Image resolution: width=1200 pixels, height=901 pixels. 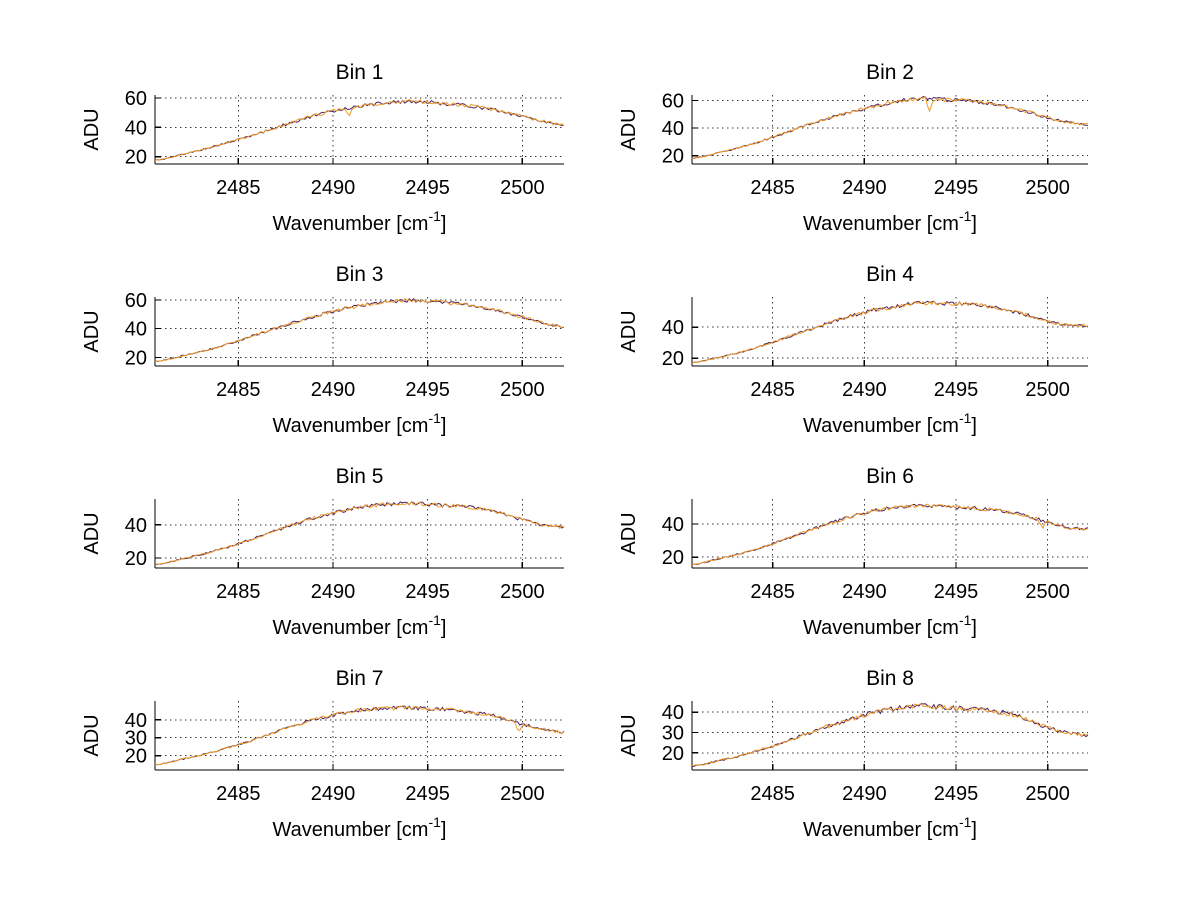 What do you see at coordinates (890, 274) in the screenshot?
I see `plot-title: Bin 4` at bounding box center [890, 274].